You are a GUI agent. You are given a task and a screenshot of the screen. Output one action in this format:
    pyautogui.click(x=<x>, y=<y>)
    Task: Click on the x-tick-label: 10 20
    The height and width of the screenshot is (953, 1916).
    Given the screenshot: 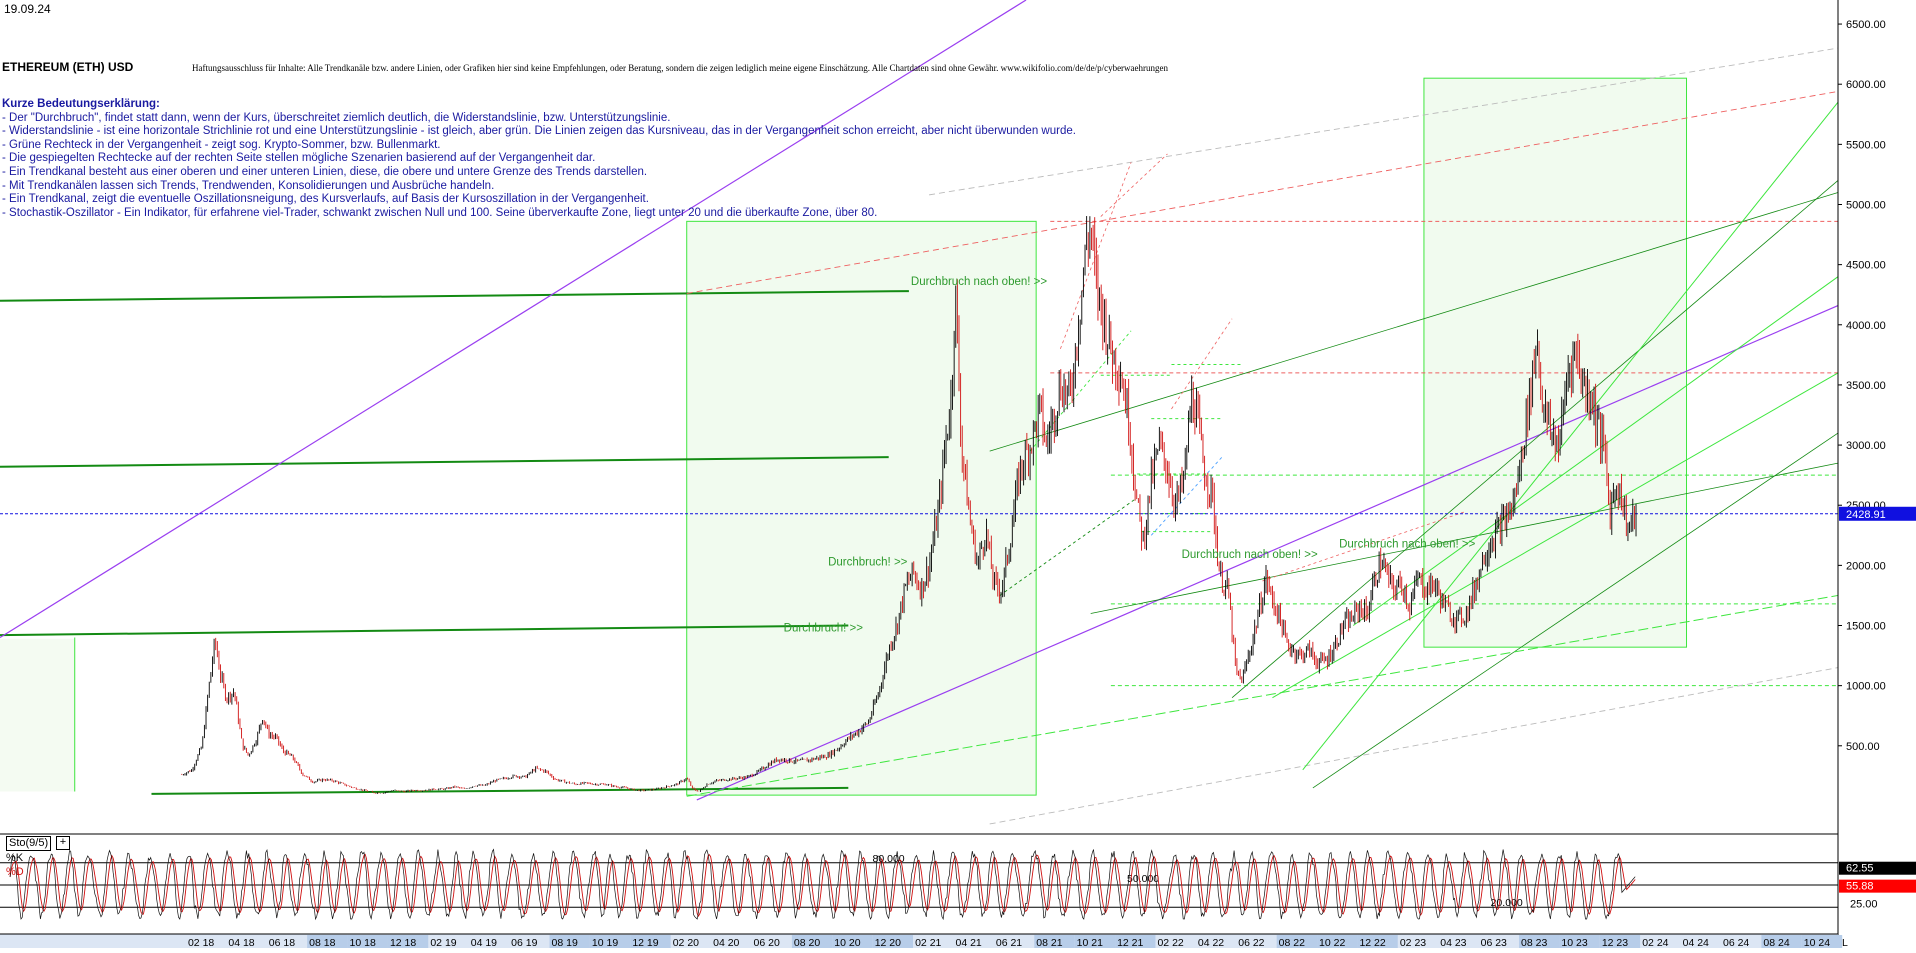 What is the action you would take?
    pyautogui.click(x=847, y=942)
    